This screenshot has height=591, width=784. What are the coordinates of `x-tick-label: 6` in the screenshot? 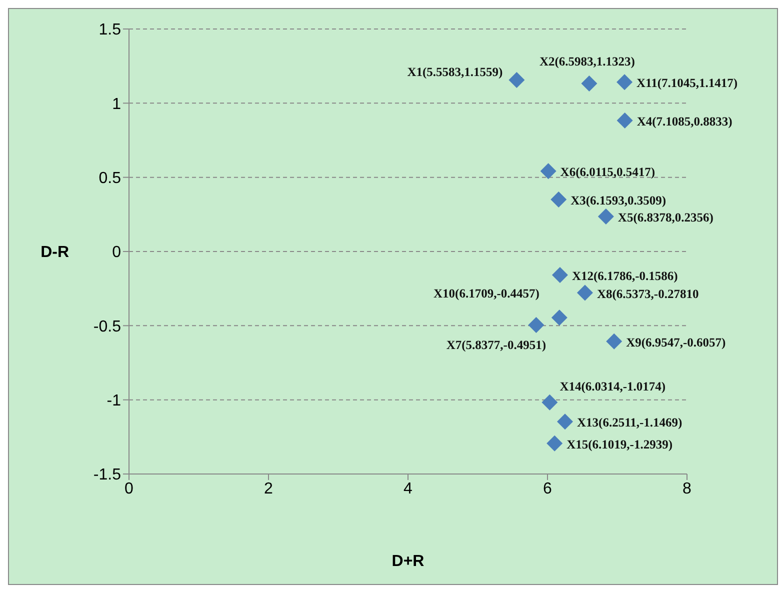 It's located at (547, 489).